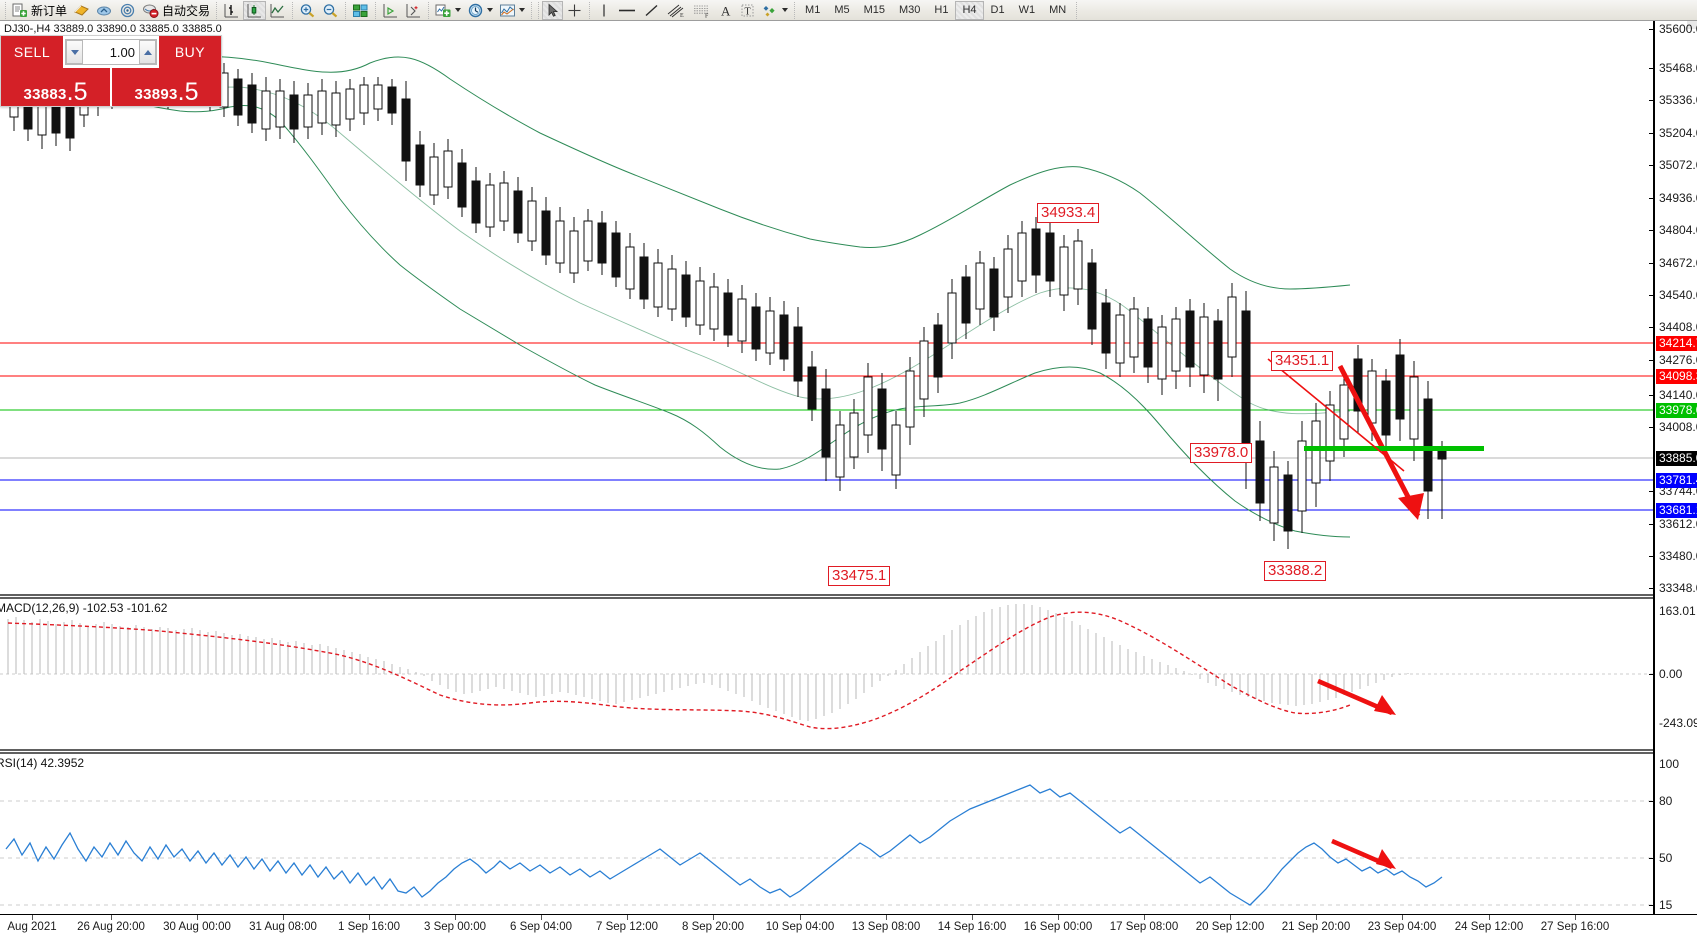  What do you see at coordinates (1678, 68) in the screenshot?
I see `price-axis-label: 35468.0` at bounding box center [1678, 68].